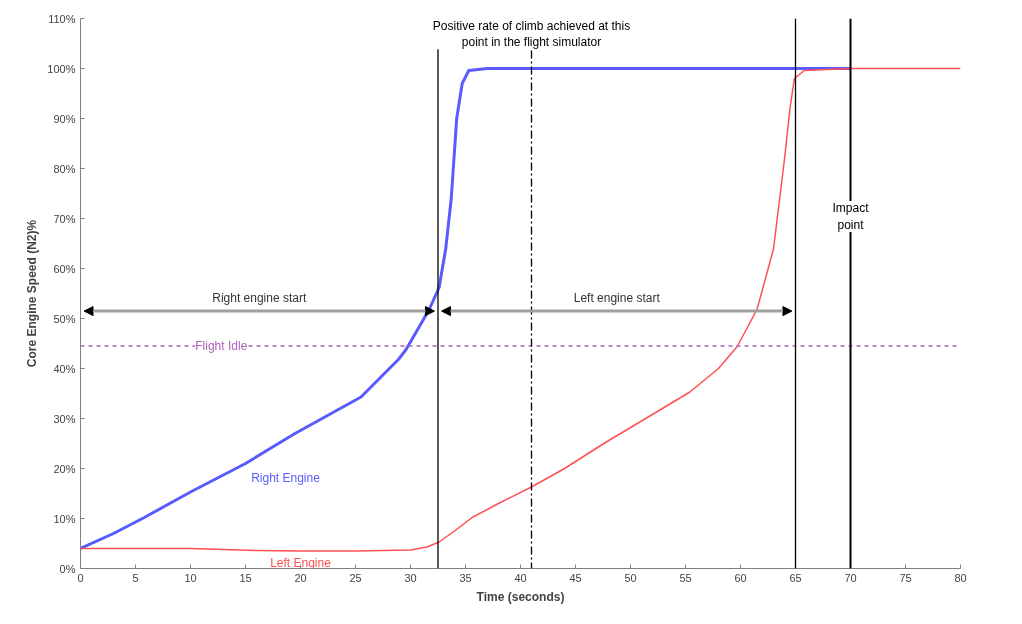 The height and width of the screenshot is (624, 1022). What do you see at coordinates (64, 518) in the screenshot?
I see `y-tick-label: 10%` at bounding box center [64, 518].